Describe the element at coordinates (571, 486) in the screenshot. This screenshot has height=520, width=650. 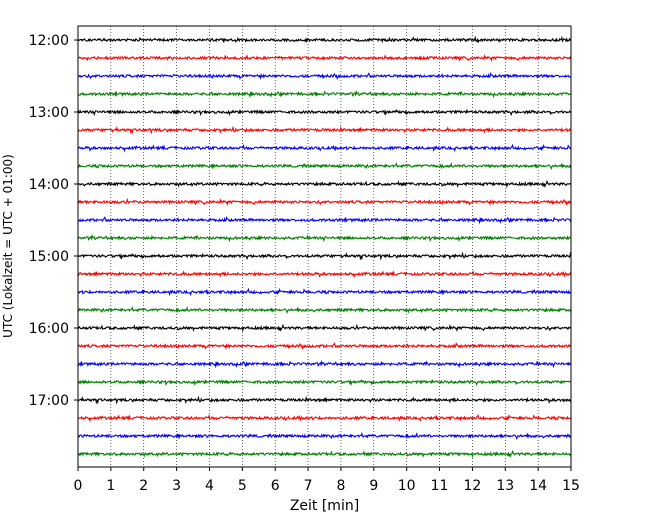
I see `x-tick-label: 15` at that location.